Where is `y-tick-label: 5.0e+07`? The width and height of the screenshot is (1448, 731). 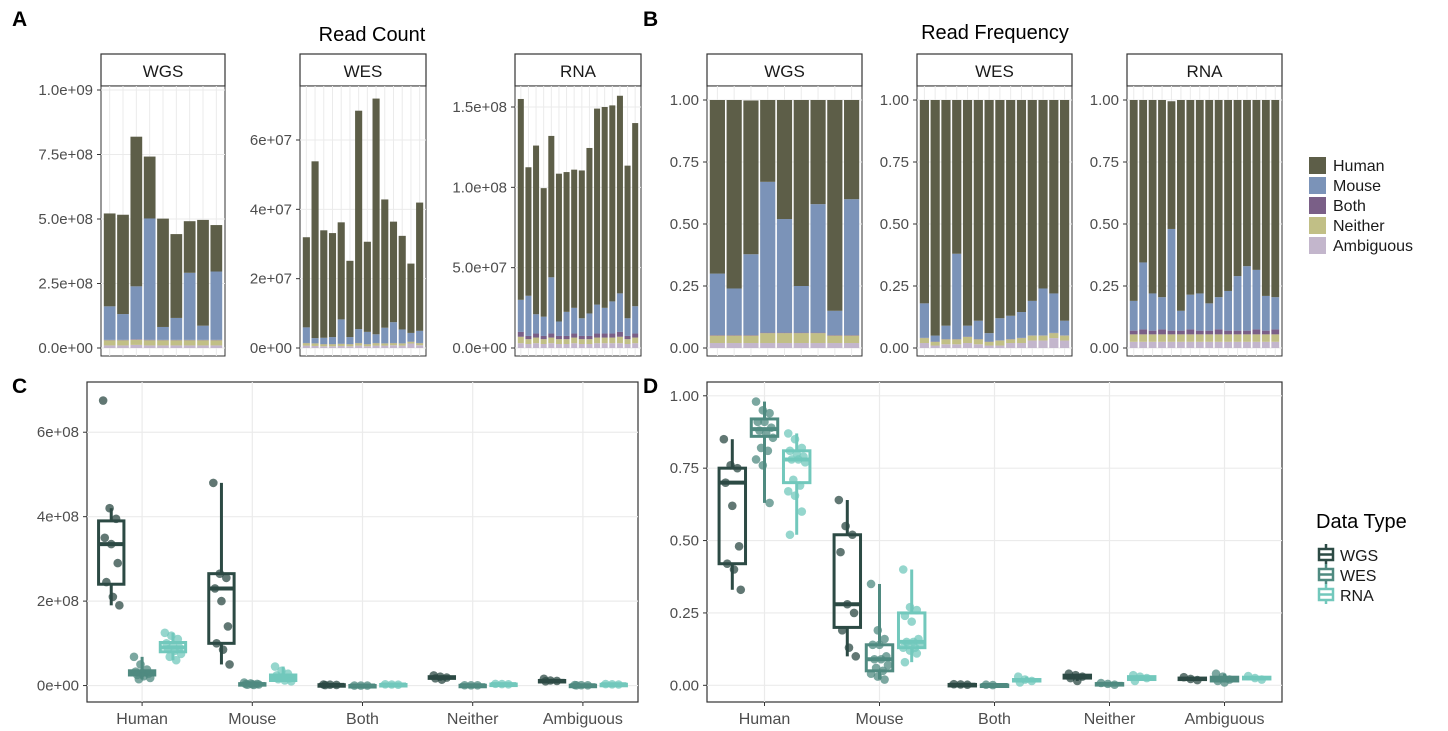 y-tick-label: 5.0e+07 is located at coordinates (479, 268).